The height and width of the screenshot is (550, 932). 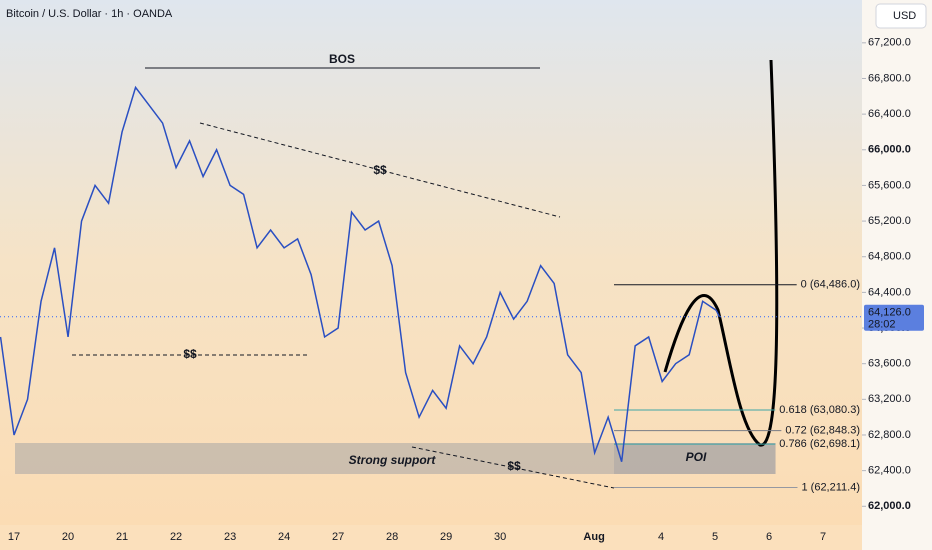 I want to click on y-tick-label: 64,800.0, so click(x=889, y=257).